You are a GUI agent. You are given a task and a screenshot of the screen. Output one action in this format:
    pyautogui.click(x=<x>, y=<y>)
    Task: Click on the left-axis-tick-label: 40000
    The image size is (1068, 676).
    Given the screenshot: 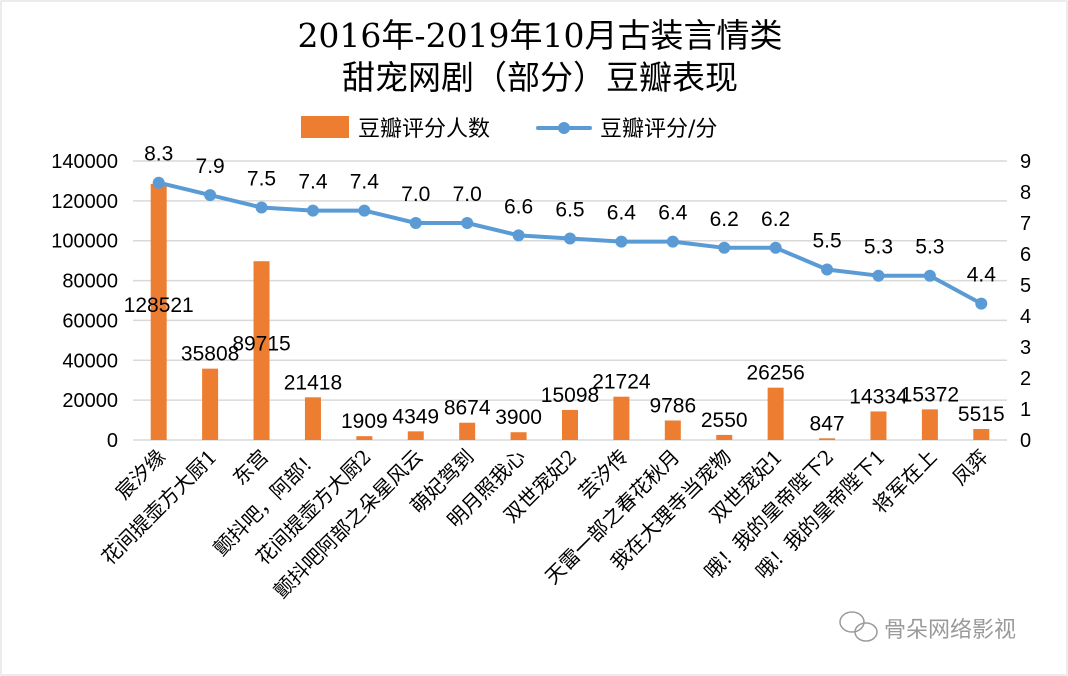 What is the action you would take?
    pyautogui.click(x=90, y=361)
    